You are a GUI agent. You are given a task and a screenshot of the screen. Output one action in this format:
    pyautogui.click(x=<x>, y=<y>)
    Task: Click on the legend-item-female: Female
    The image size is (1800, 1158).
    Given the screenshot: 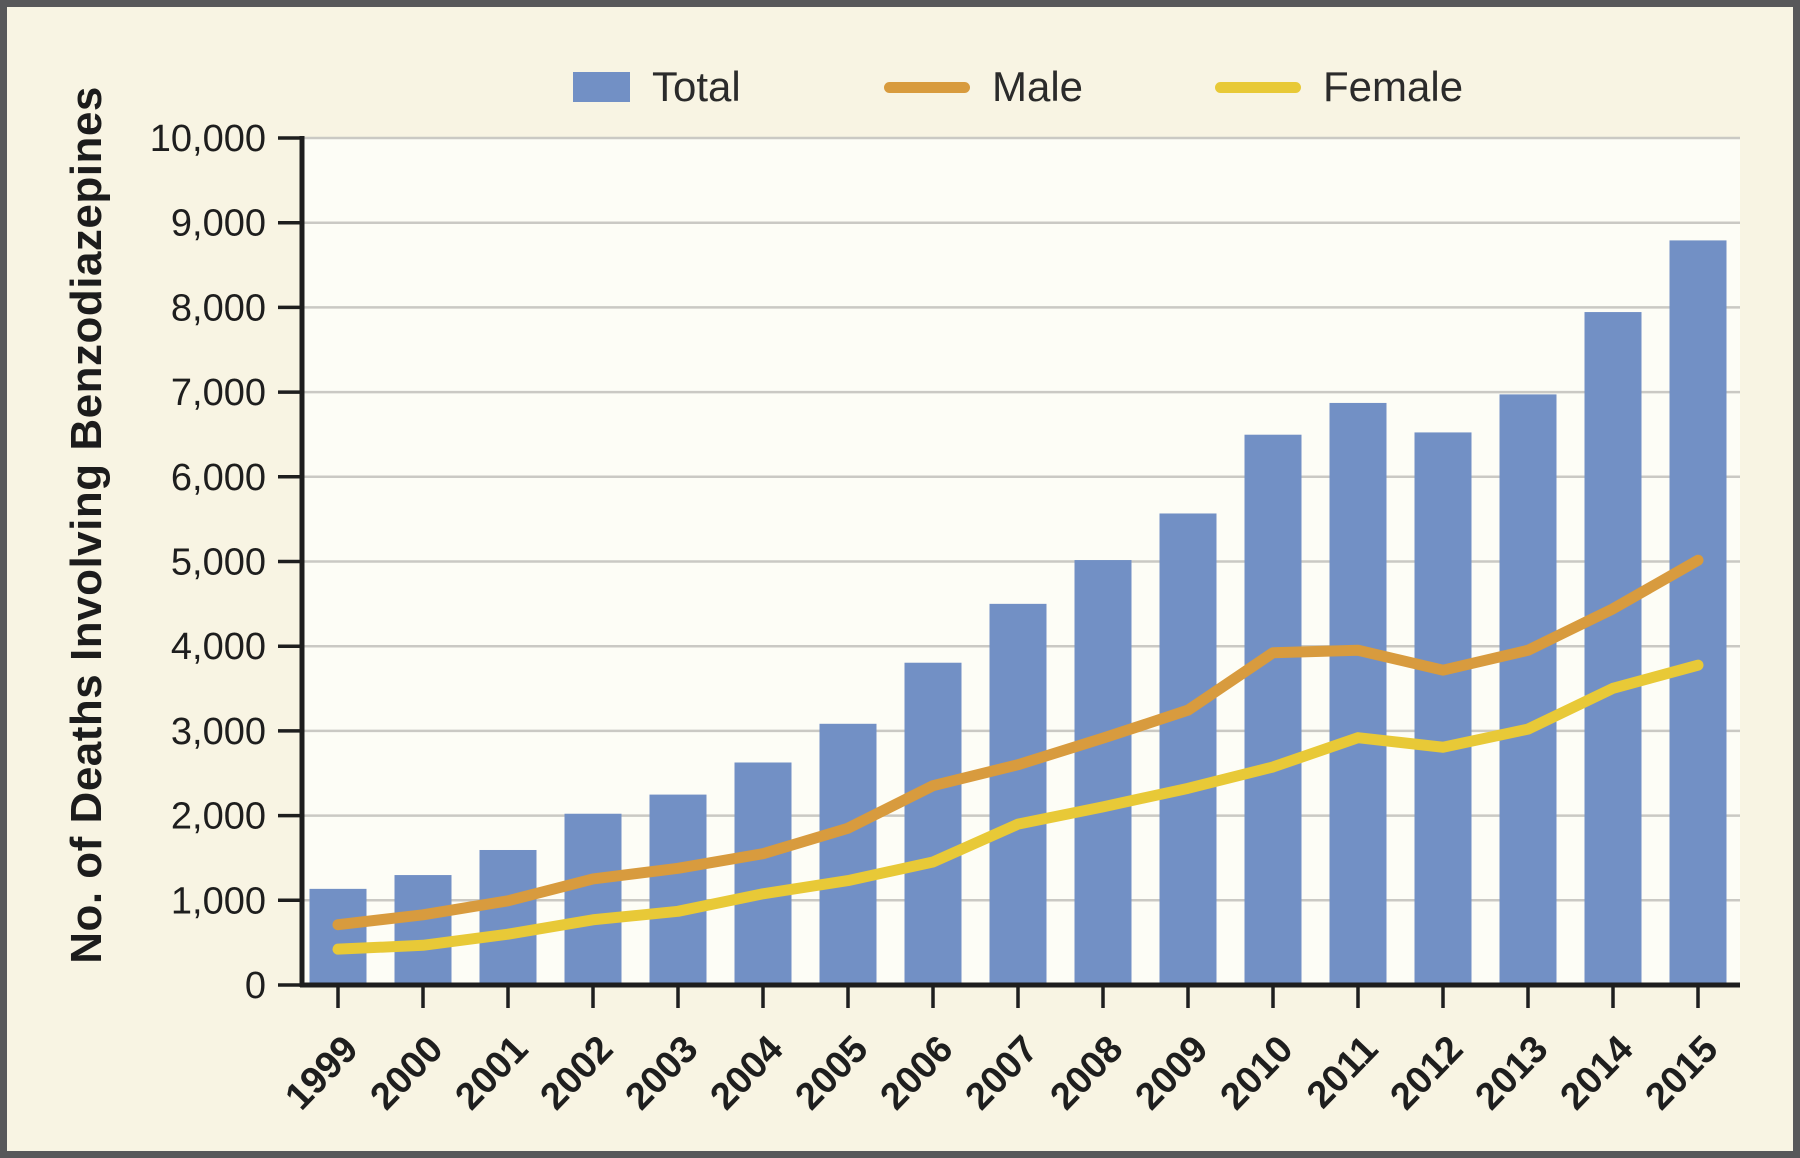 What is the action you would take?
    pyautogui.click(x=1339, y=87)
    